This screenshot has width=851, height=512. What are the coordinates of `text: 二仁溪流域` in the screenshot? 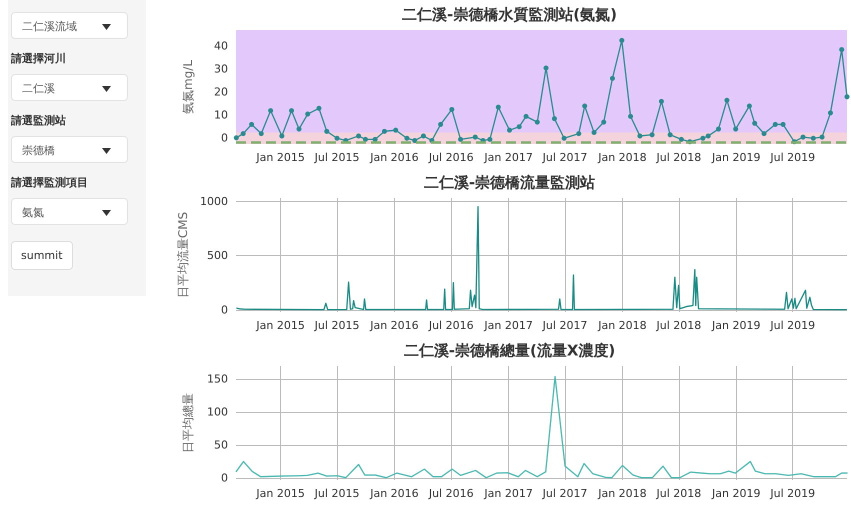 It's located at (69, 25).